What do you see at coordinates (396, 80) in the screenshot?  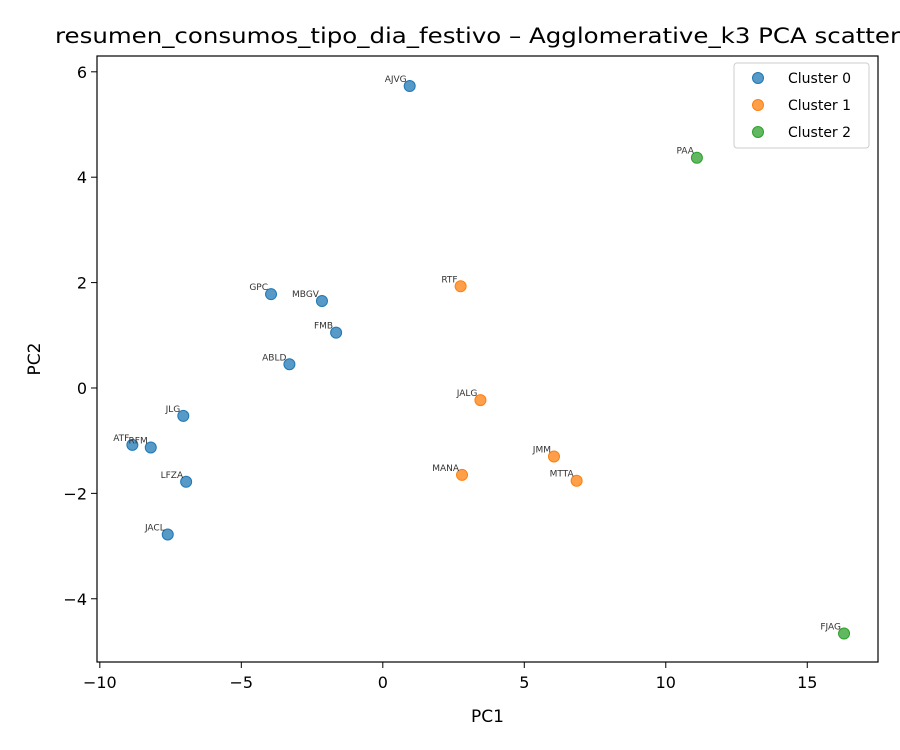 I see `point-label: AJVG` at bounding box center [396, 80].